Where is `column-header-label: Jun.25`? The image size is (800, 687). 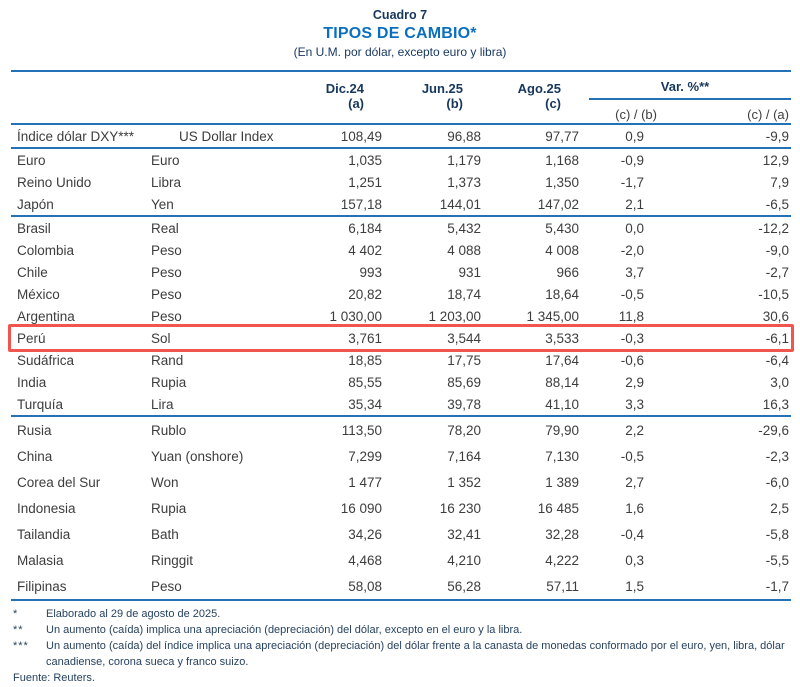 column-header-label: Jun.25 is located at coordinates (442, 88).